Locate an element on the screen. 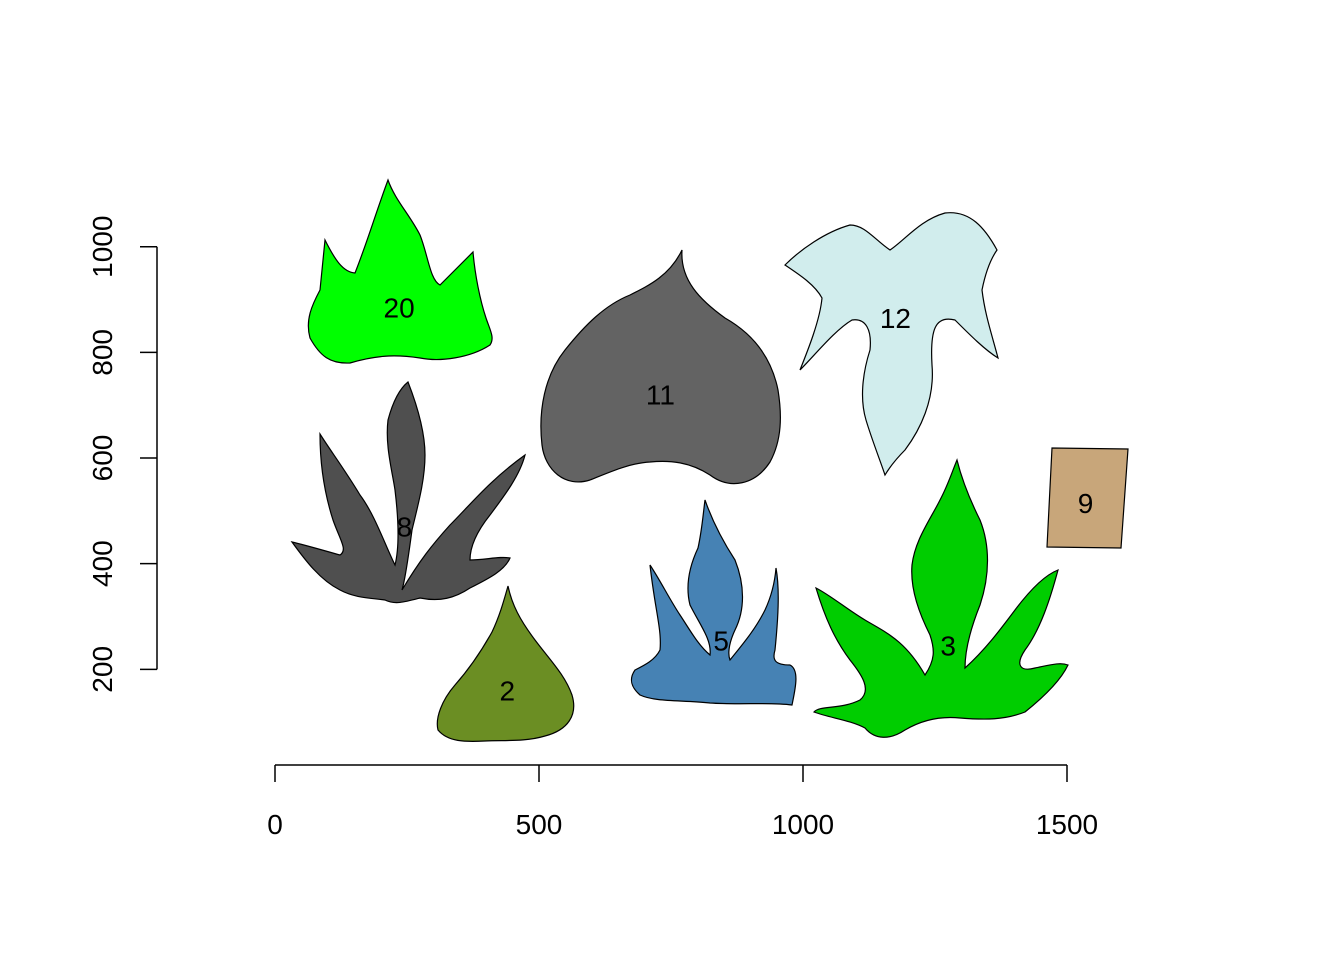 Image resolution: width=1344 pixels, height=960 pixels. shape-label-3: 3 is located at coordinates (948, 646).